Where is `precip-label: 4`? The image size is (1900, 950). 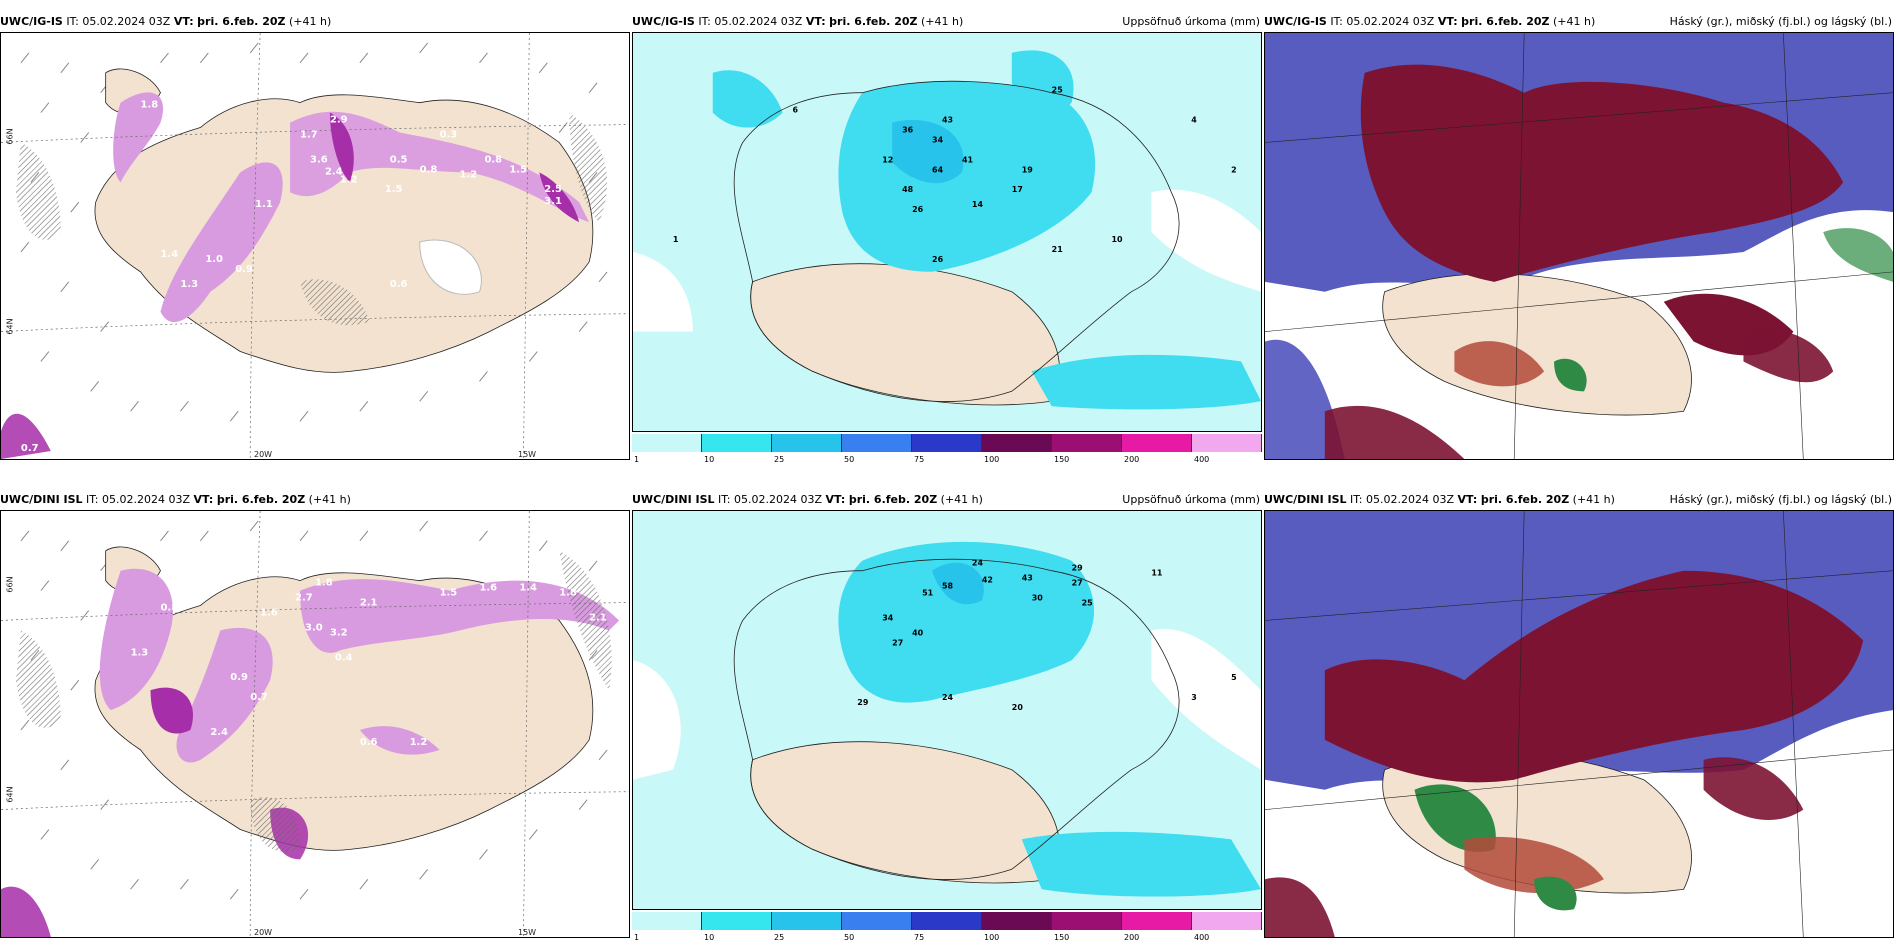
precip-label: 4 is located at coordinates (1194, 120).